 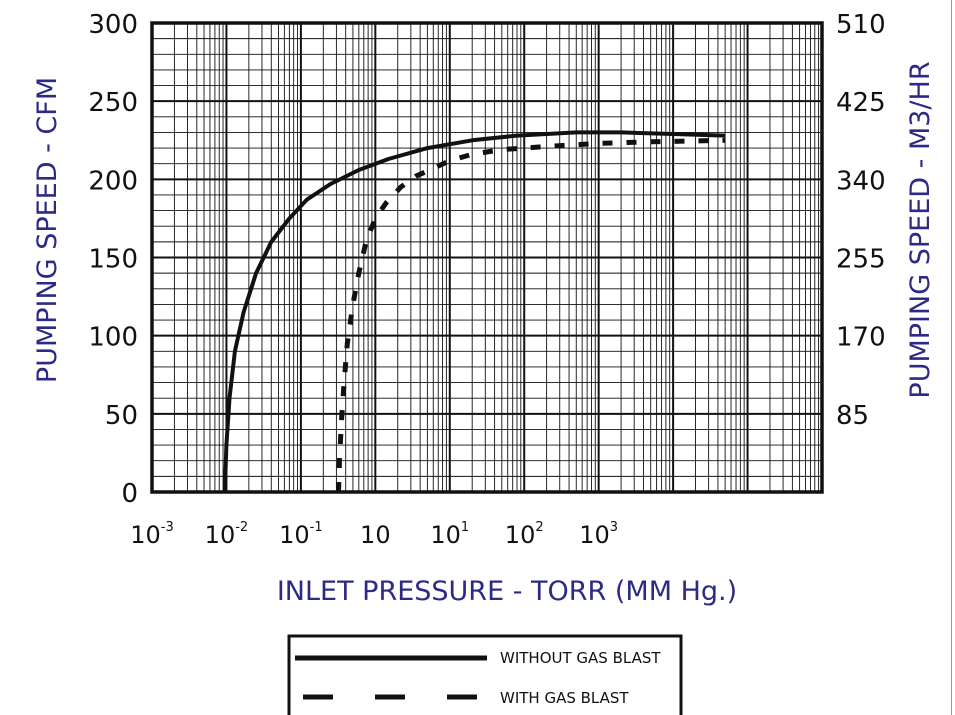 I want to click on y2-axis-ticks: 85 170 255 340 425 510, so click(x=861, y=220).